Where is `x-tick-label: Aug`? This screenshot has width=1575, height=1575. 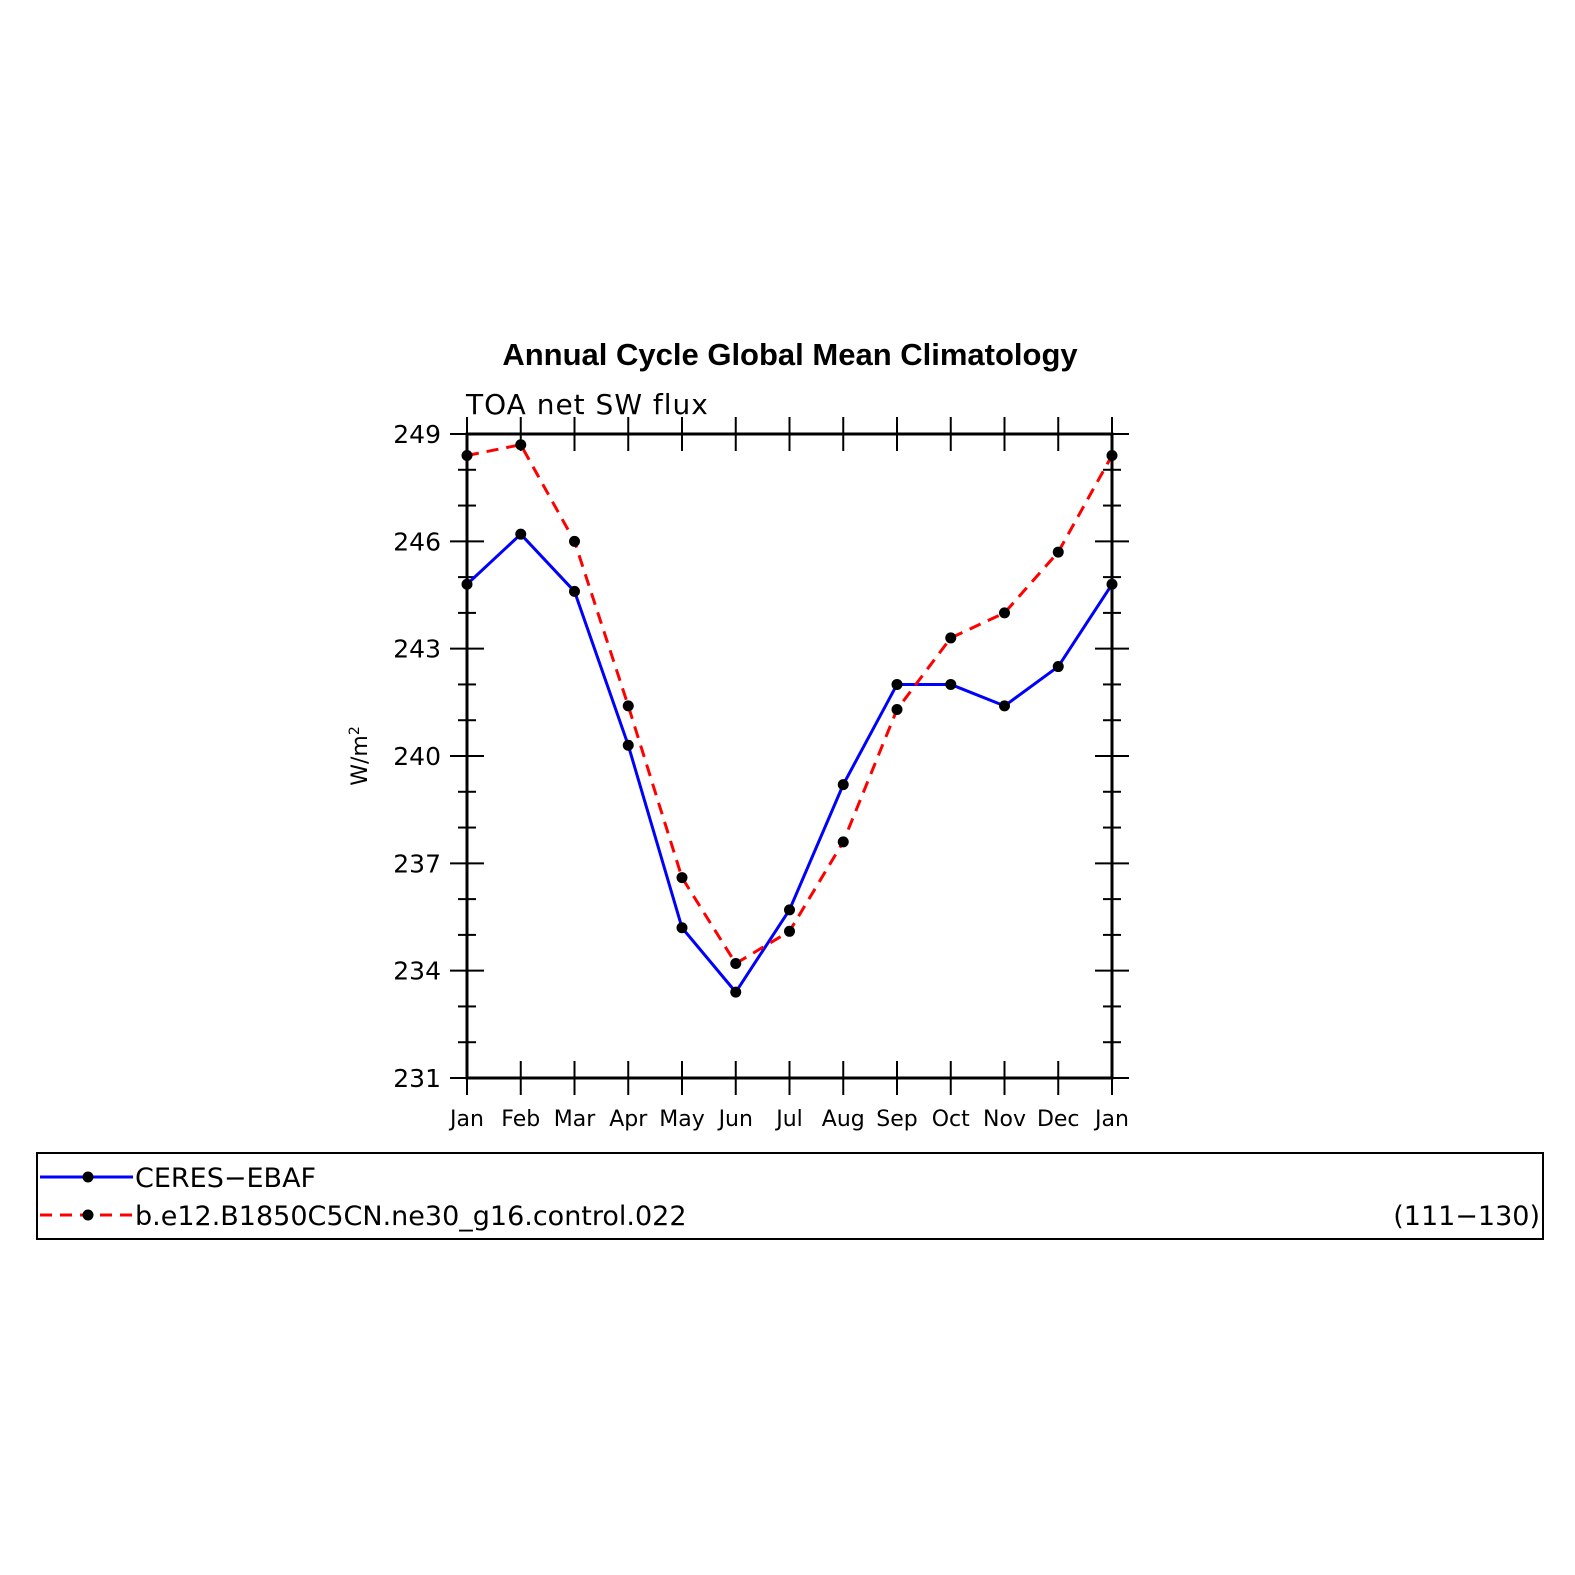 x-tick-label: Aug is located at coordinates (843, 1119).